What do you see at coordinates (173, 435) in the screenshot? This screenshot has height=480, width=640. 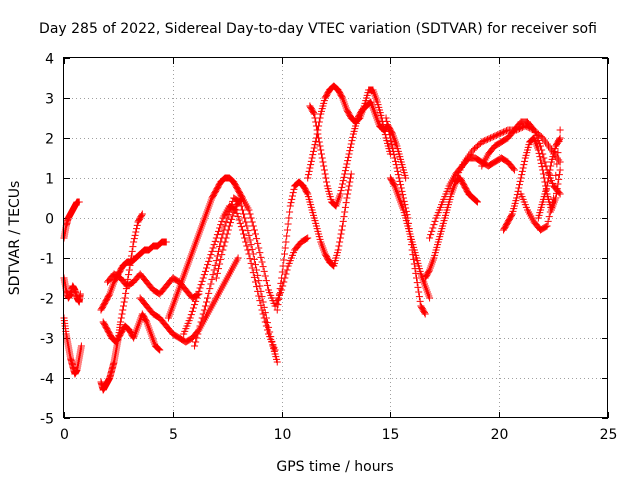 I see `x-tick-label: 5` at bounding box center [173, 435].